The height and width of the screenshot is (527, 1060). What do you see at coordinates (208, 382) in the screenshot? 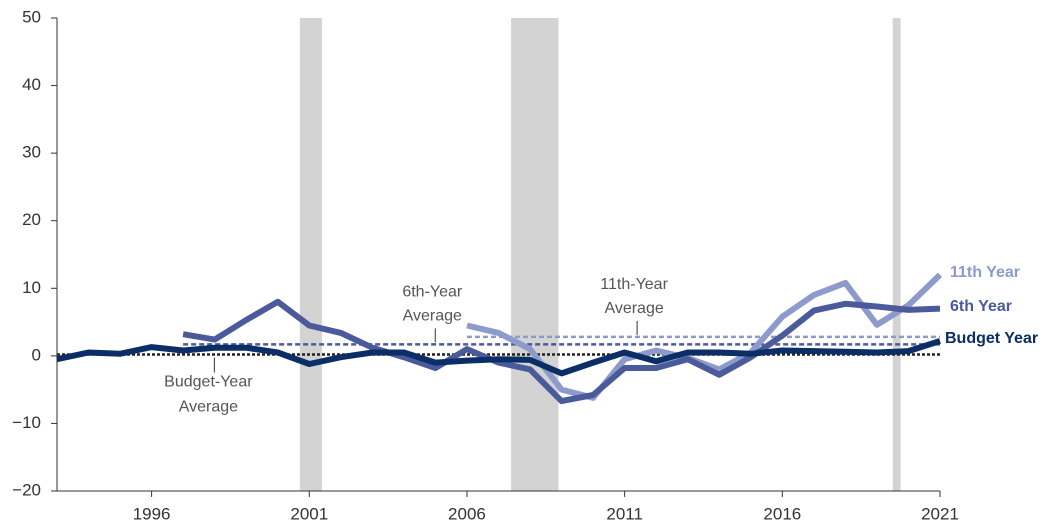
I see `annotation: Budget-Year` at bounding box center [208, 382].